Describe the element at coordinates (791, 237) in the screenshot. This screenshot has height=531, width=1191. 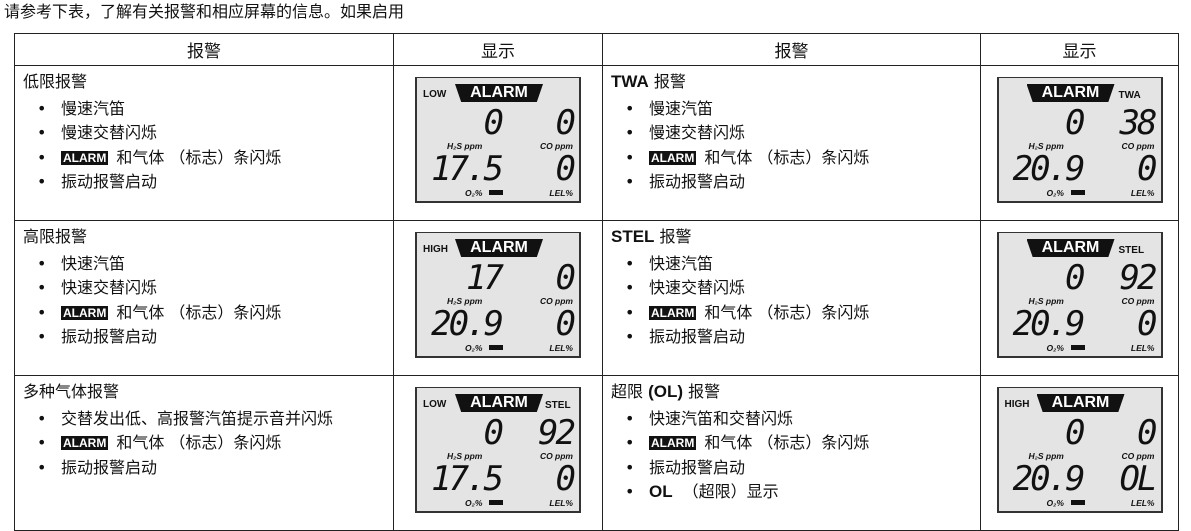
I see `alarm-title: STEL 报警` at that location.